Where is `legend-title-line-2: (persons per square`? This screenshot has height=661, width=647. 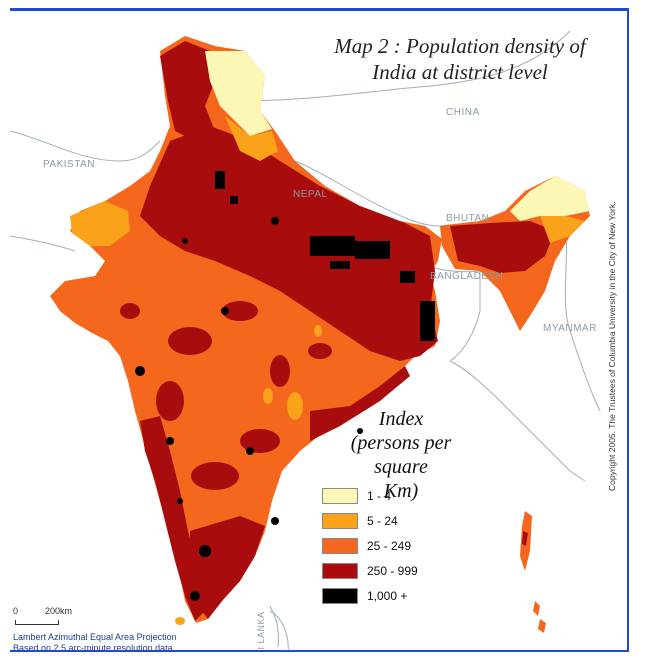
legend-title-line-2: (persons per square is located at coordinates (401, 455).